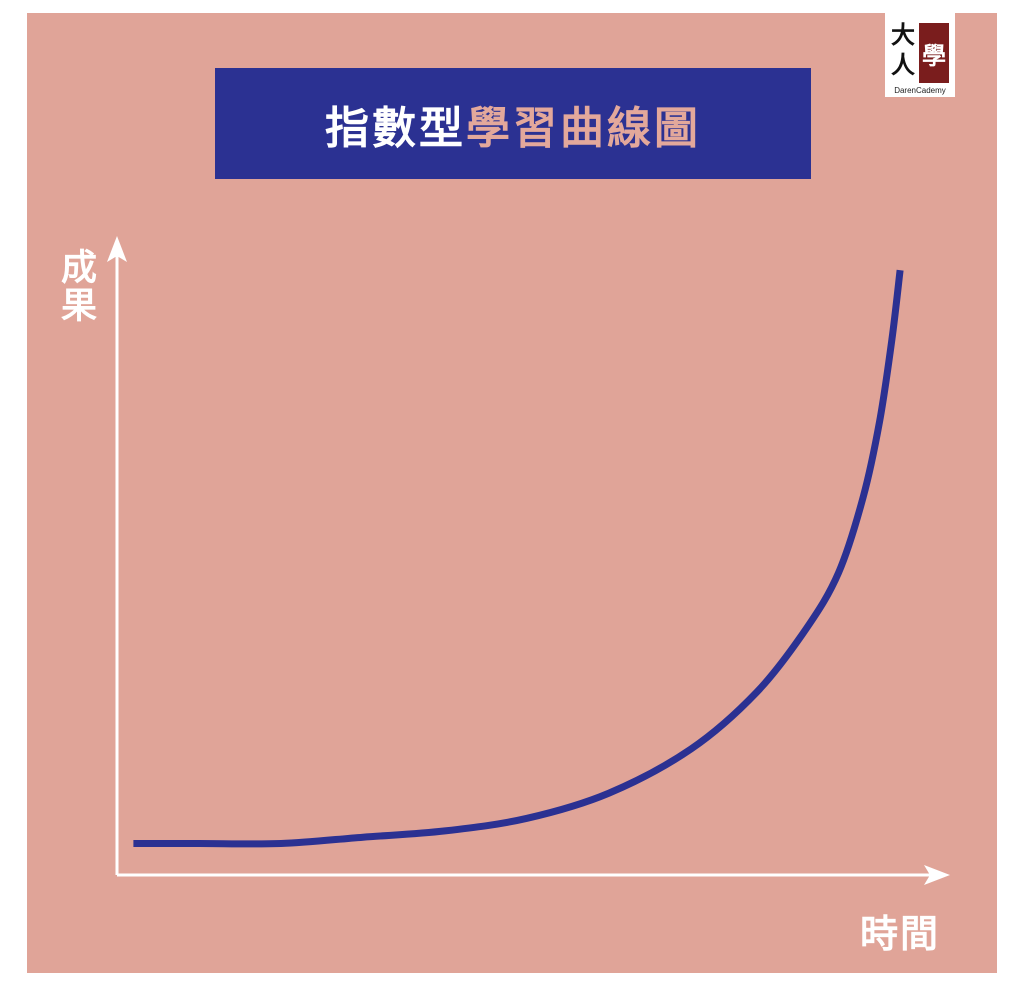 The image size is (1024, 986). I want to click on logo-char-ren: 人, so click(903, 65).